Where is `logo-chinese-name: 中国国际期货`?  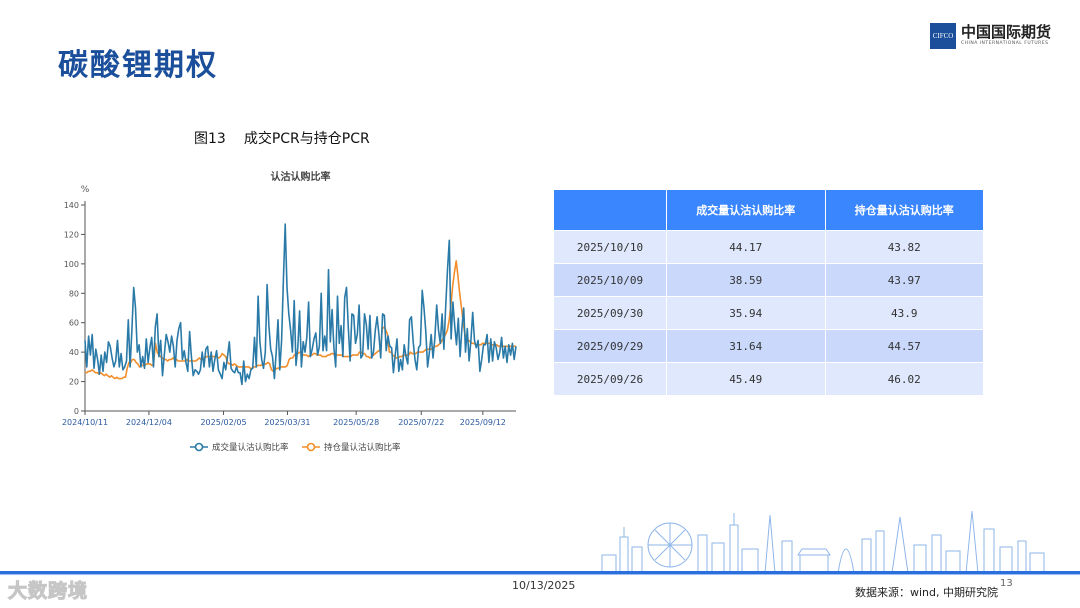
logo-chinese-name: 中国国际期货 is located at coordinates (1006, 32).